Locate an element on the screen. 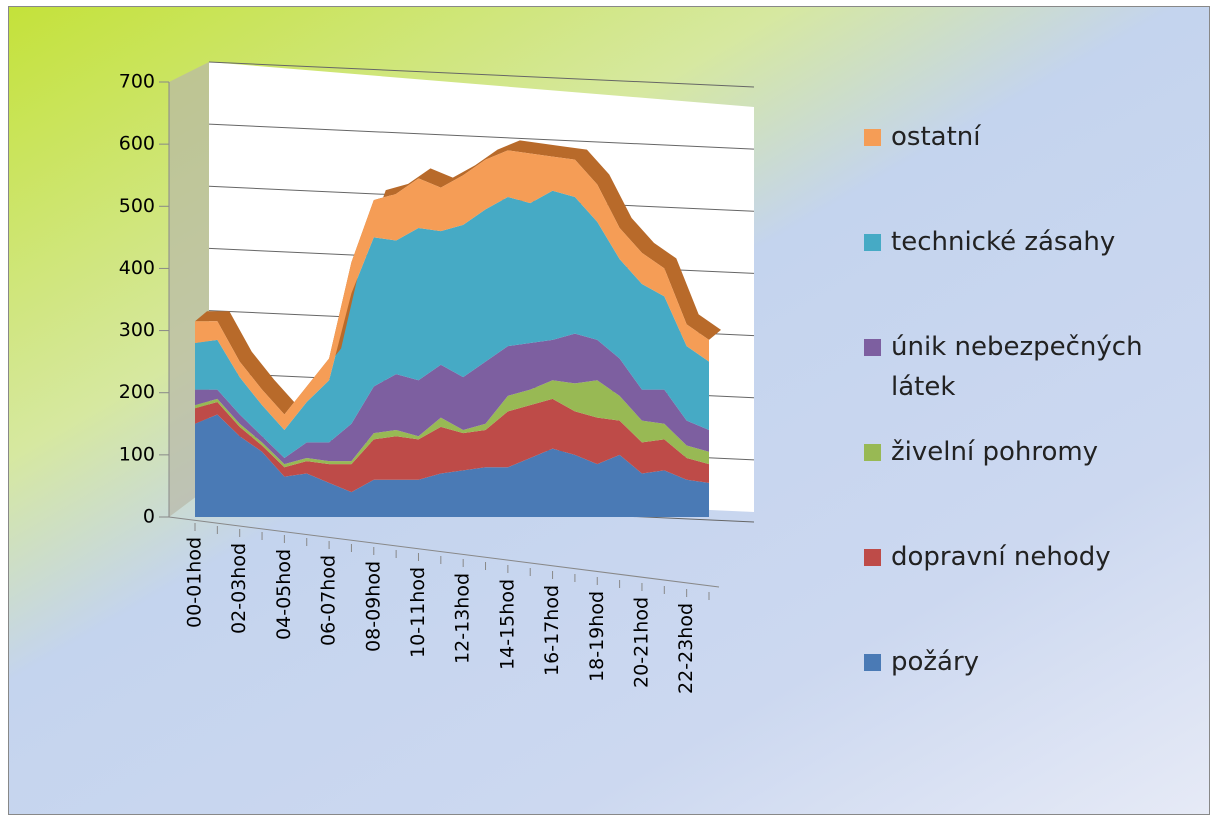 The width and height of the screenshot is (1218, 821). legend-label: dopravní nehody is located at coordinates (1001, 557).